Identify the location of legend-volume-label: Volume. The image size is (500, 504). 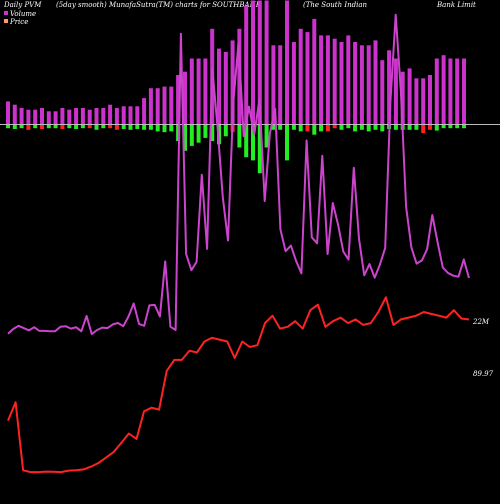
(23, 14).